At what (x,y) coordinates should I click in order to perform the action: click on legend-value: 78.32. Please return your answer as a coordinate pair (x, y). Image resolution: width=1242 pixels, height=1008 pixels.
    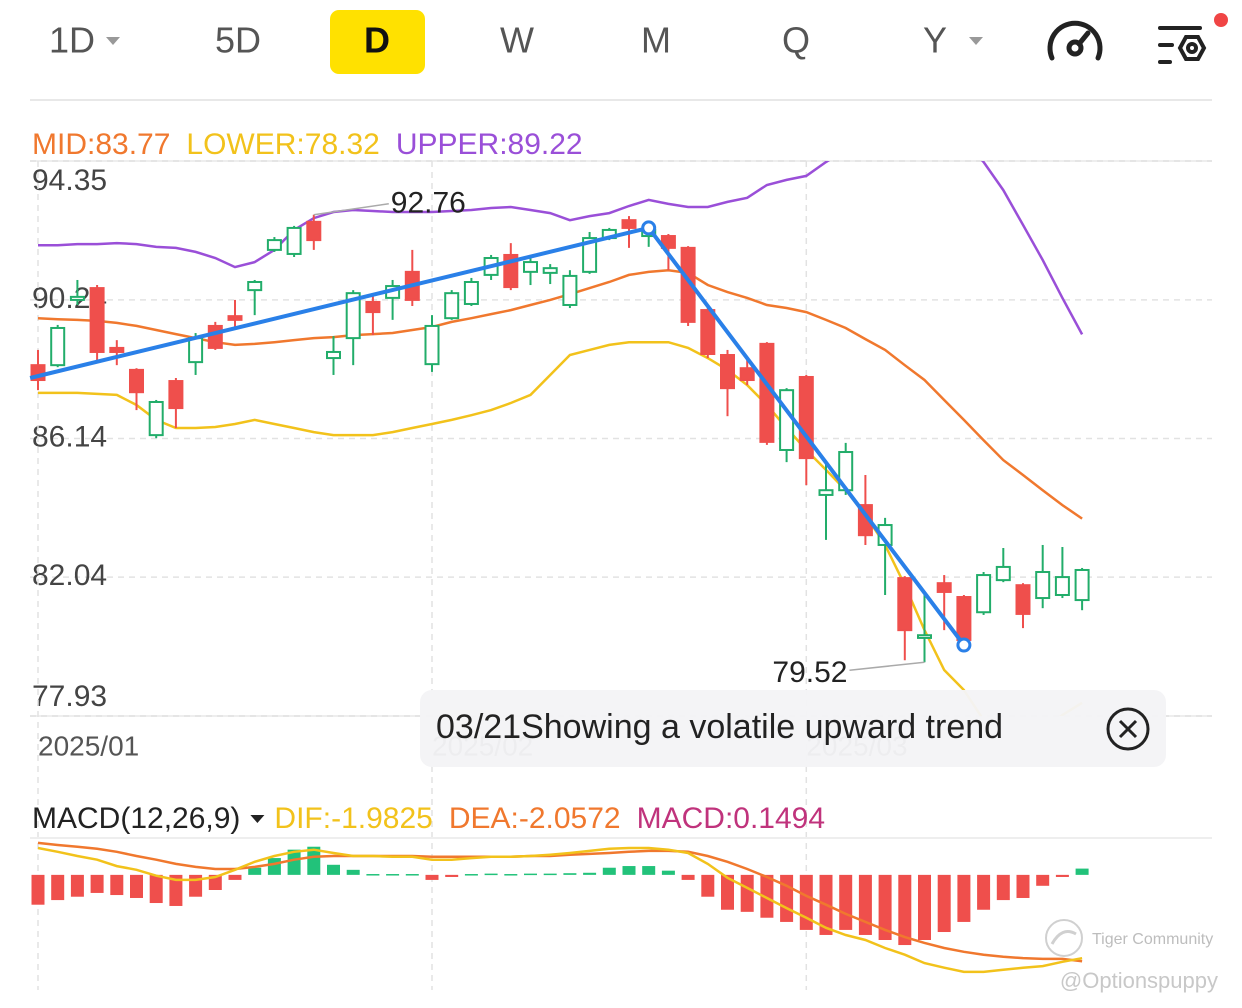
    Looking at the image, I should click on (342, 144).